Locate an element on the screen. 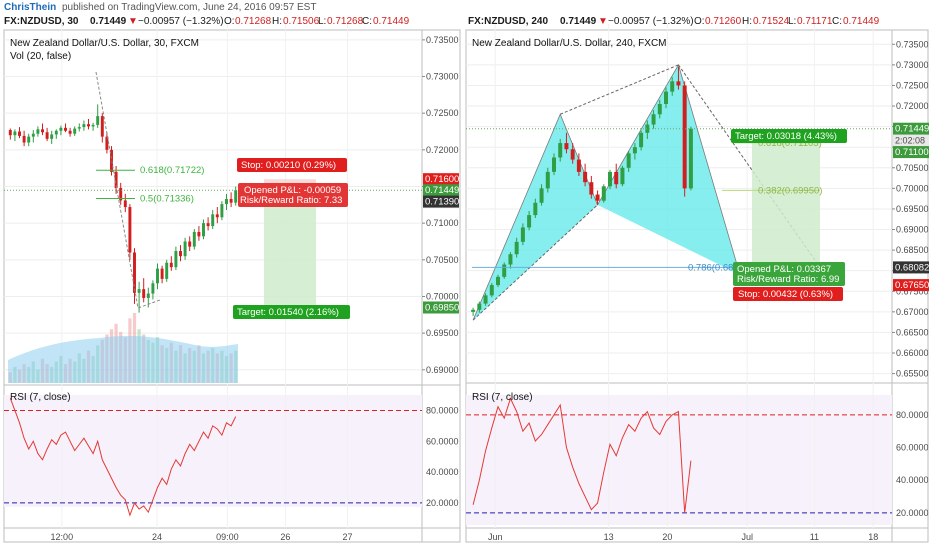  left-change: −0.00957 (−1.32%) is located at coordinates (181, 21).